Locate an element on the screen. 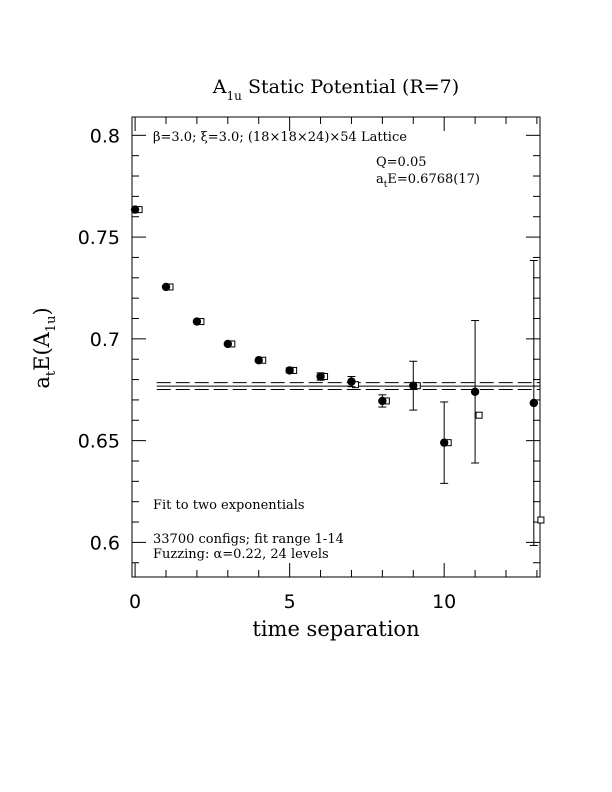 This screenshot has height=792, width=612. energy-annotation: atE=0.6768(17) is located at coordinates (428, 181).